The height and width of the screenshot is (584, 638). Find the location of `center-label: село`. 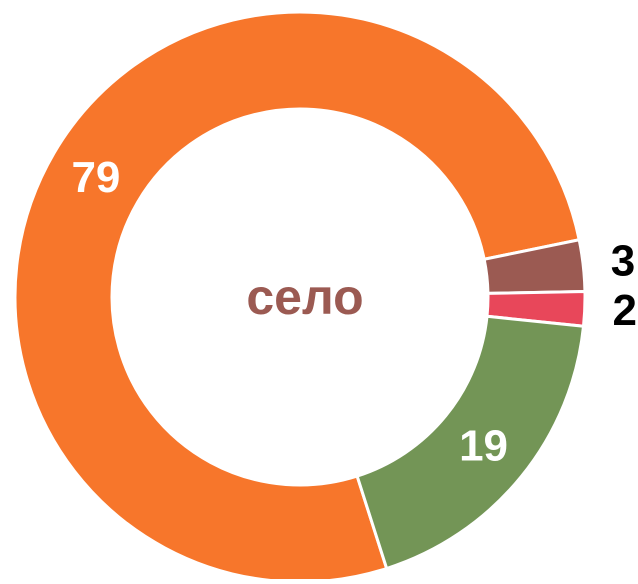

center-label: село is located at coordinates (304, 297).